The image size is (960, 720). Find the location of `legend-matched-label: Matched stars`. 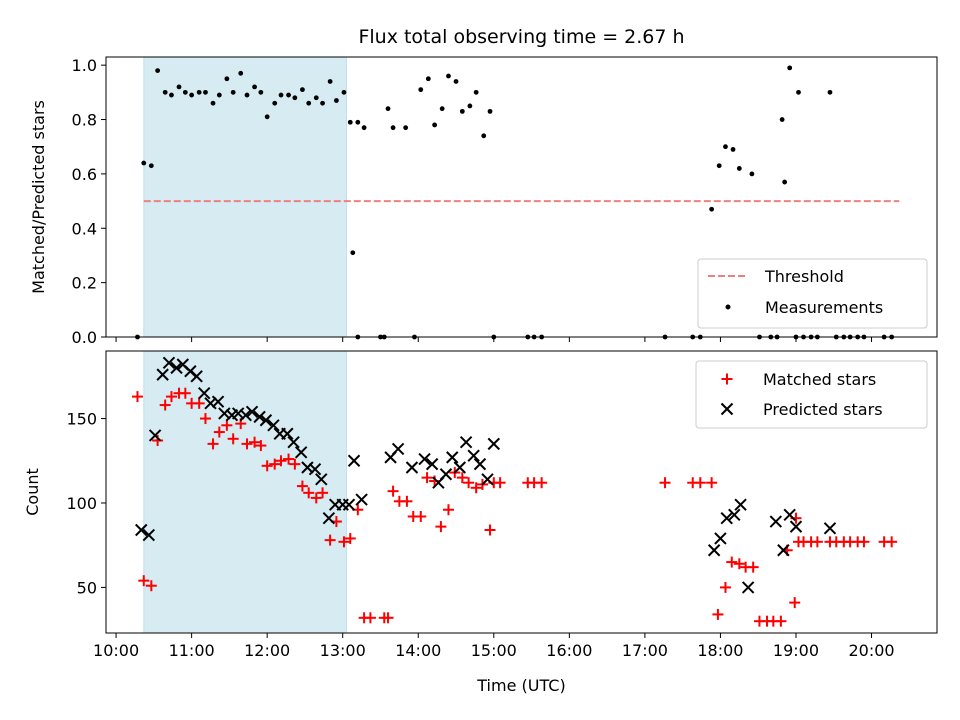

legend-matched-label: Matched stars is located at coordinates (819, 379).